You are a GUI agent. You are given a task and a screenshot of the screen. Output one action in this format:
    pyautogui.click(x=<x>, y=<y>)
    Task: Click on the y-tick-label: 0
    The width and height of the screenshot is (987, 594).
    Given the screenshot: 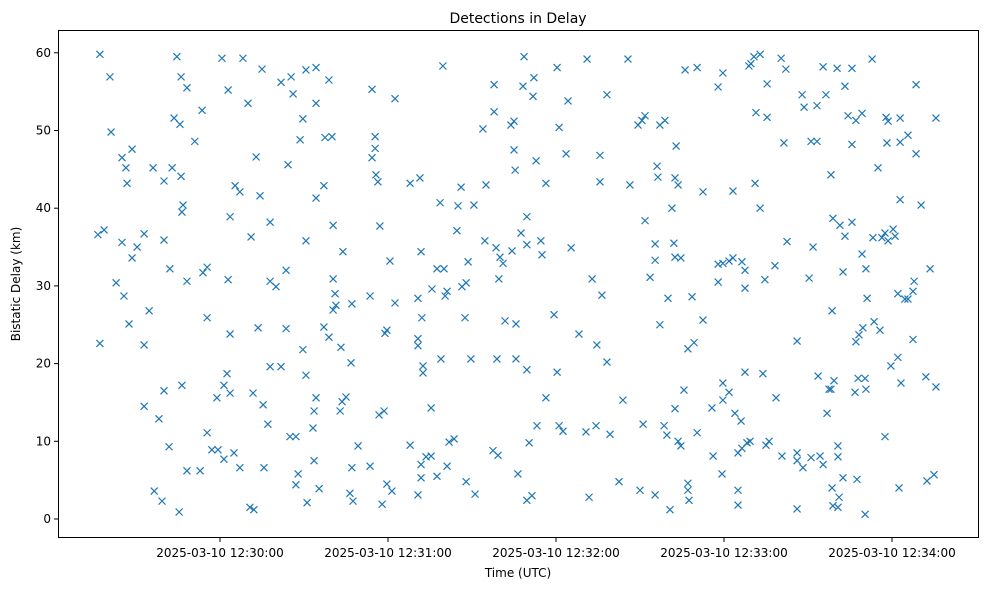 What is the action you would take?
    pyautogui.click(x=47, y=519)
    